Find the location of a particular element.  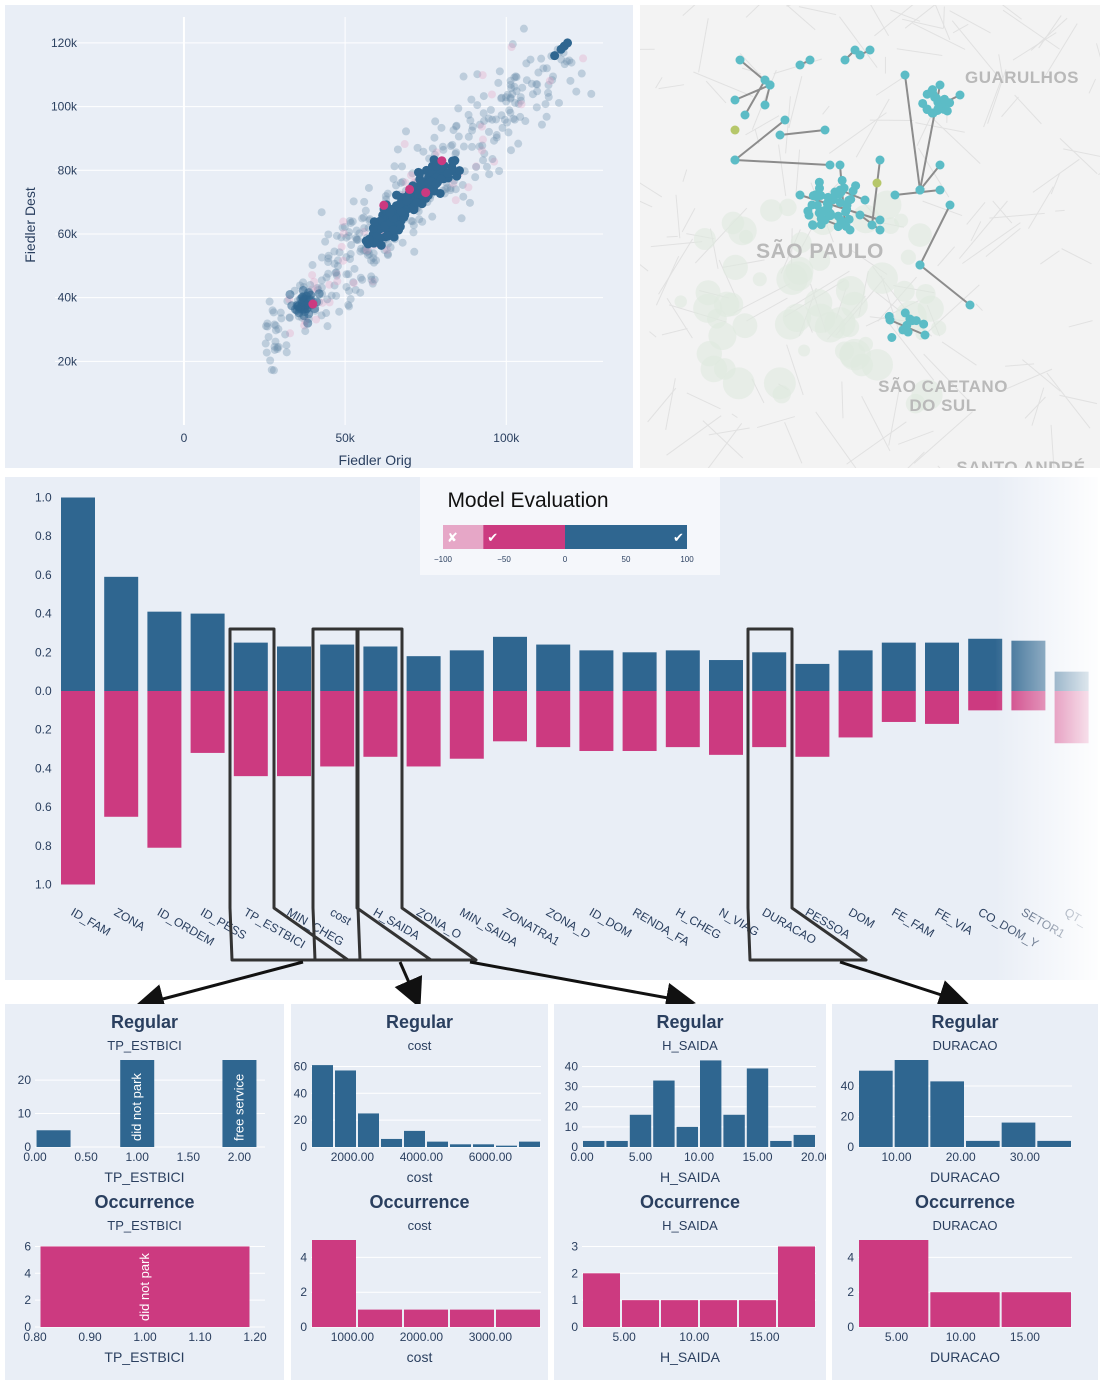

regular-bar-id_ordem is located at coordinates (164, 651).